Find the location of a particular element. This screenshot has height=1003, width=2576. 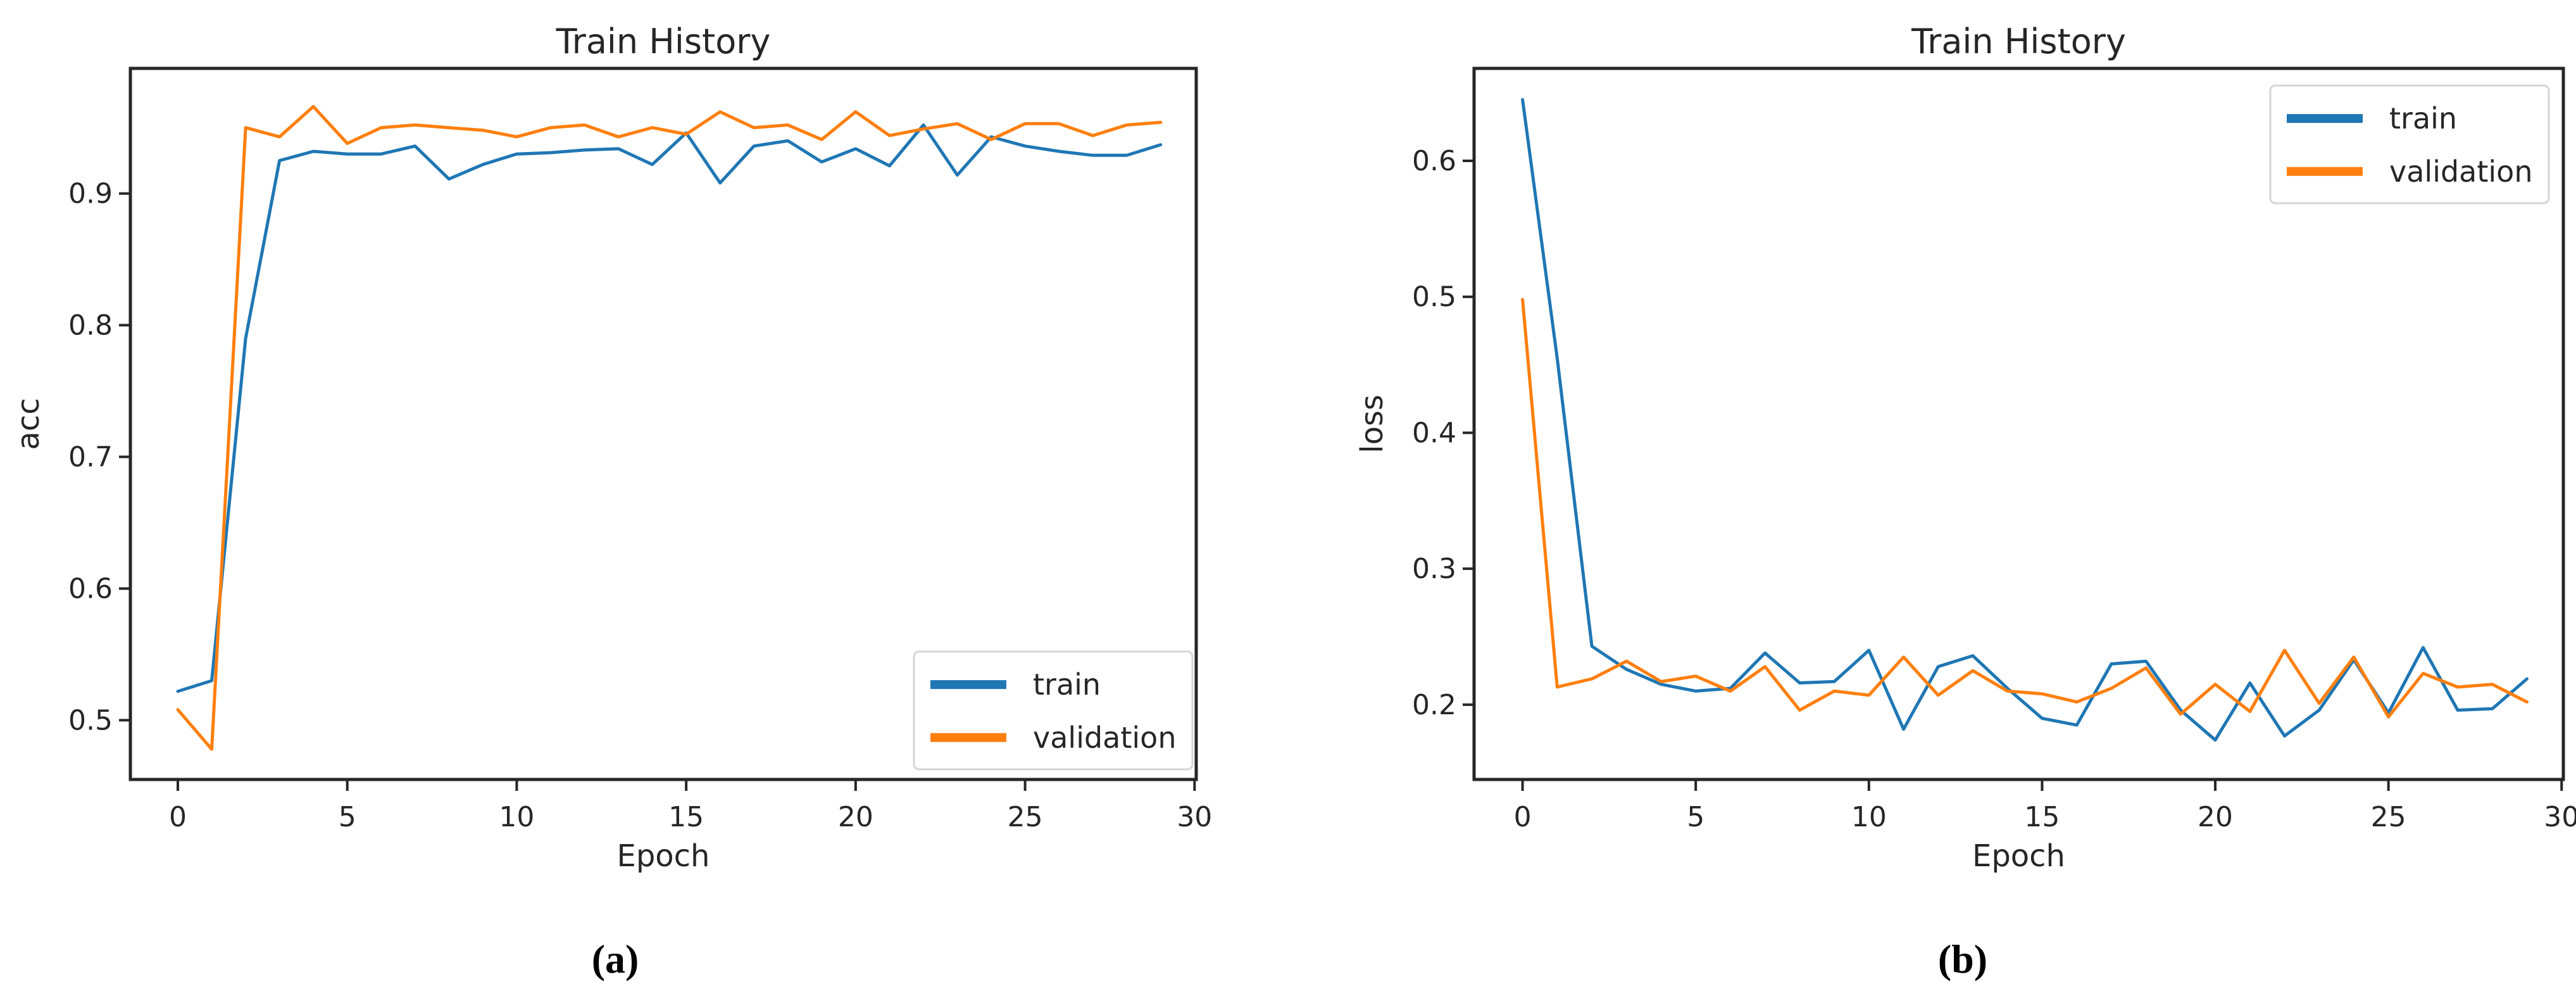

y-tick-label: 0.3 is located at coordinates (1434, 569).